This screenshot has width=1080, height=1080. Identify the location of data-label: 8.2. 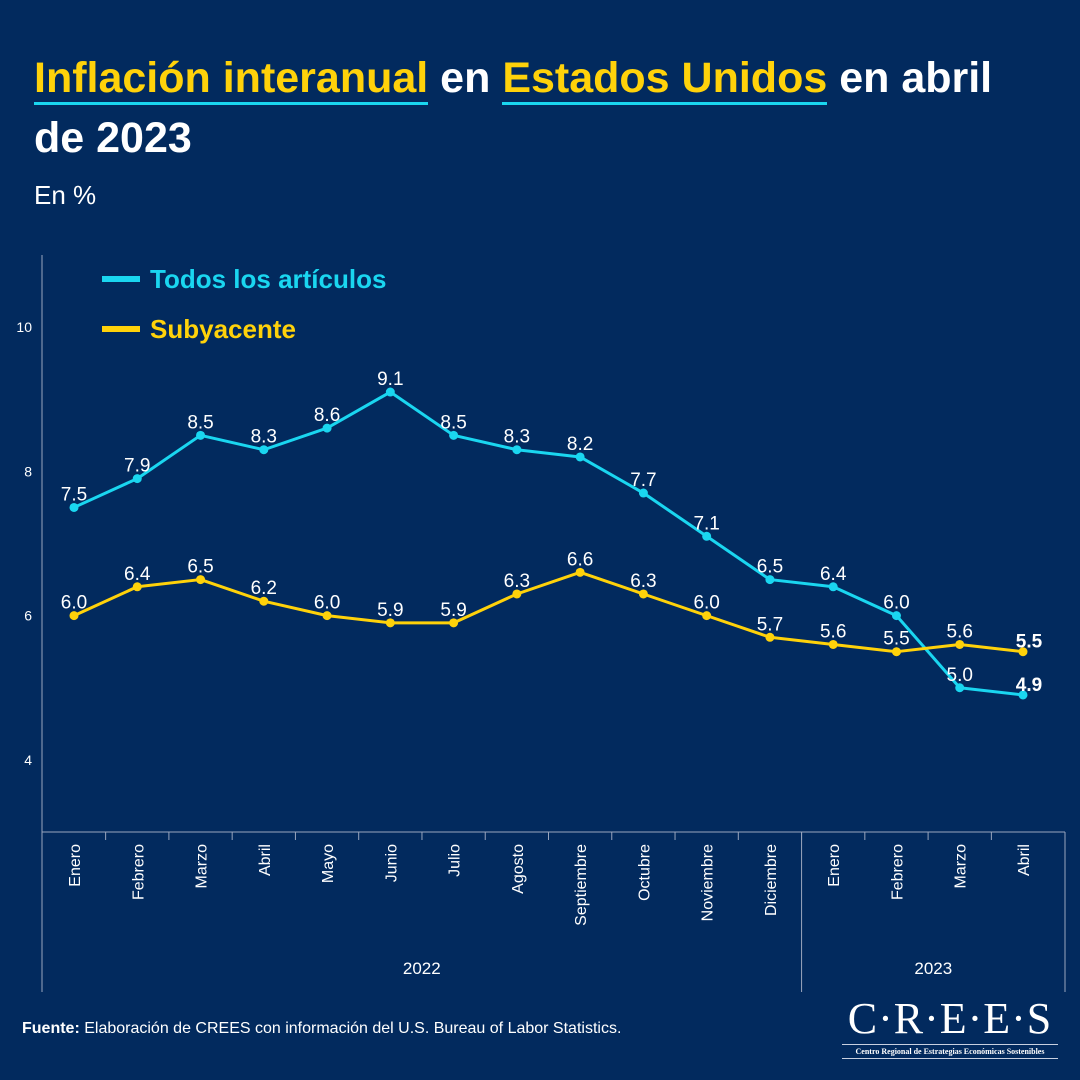
(580, 444).